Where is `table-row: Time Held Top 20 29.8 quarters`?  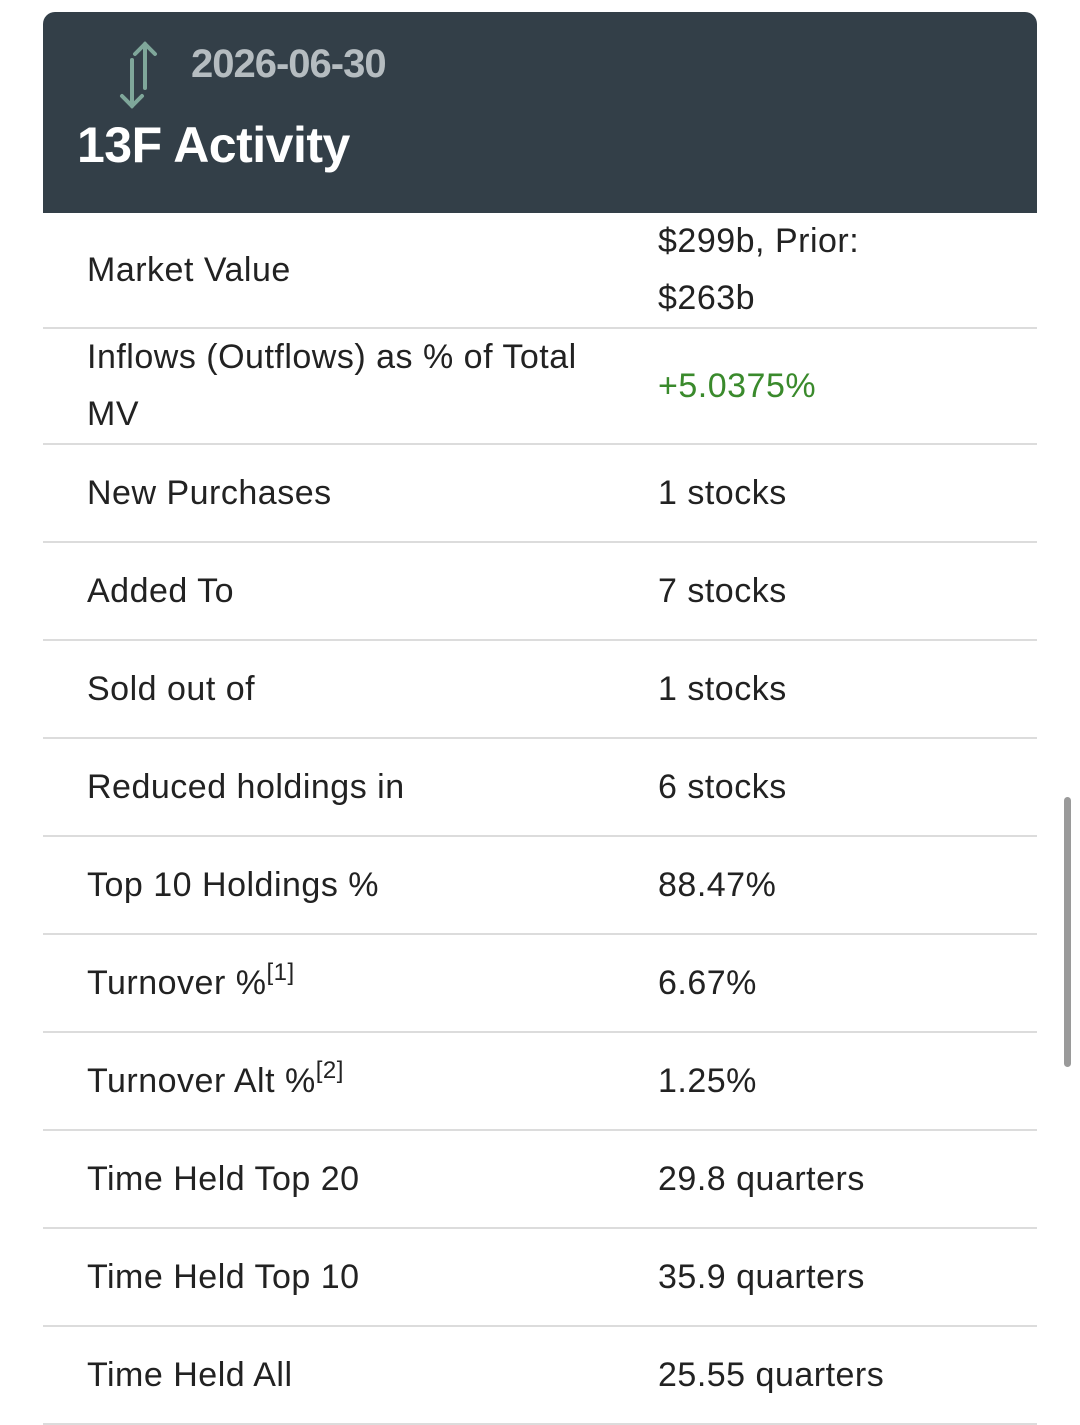
table-row: Time Held Top 20 29.8 quarters is located at coordinates (540, 1180).